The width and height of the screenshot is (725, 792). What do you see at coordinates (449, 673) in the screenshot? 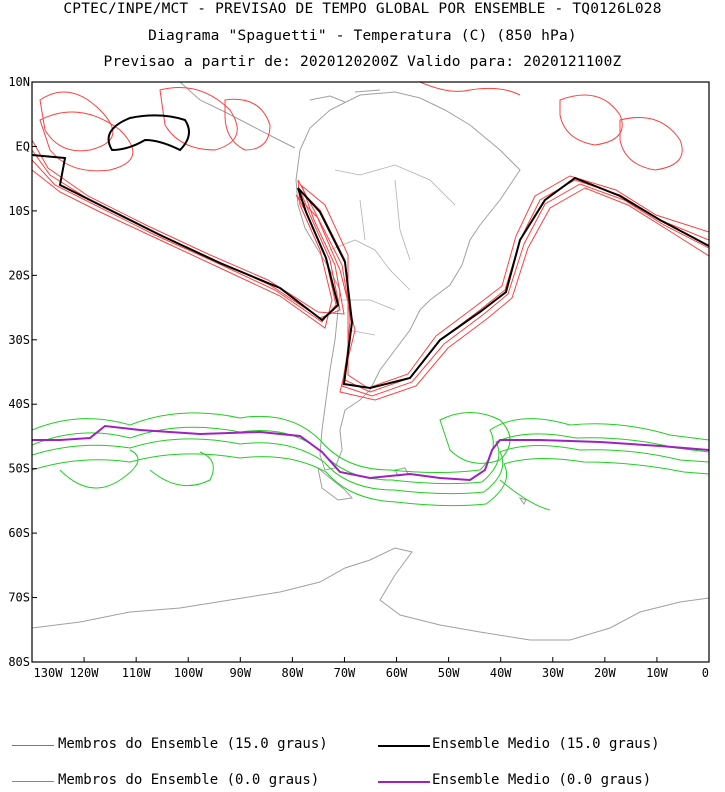
I see `lon-tick-label: 50W` at bounding box center [449, 673].